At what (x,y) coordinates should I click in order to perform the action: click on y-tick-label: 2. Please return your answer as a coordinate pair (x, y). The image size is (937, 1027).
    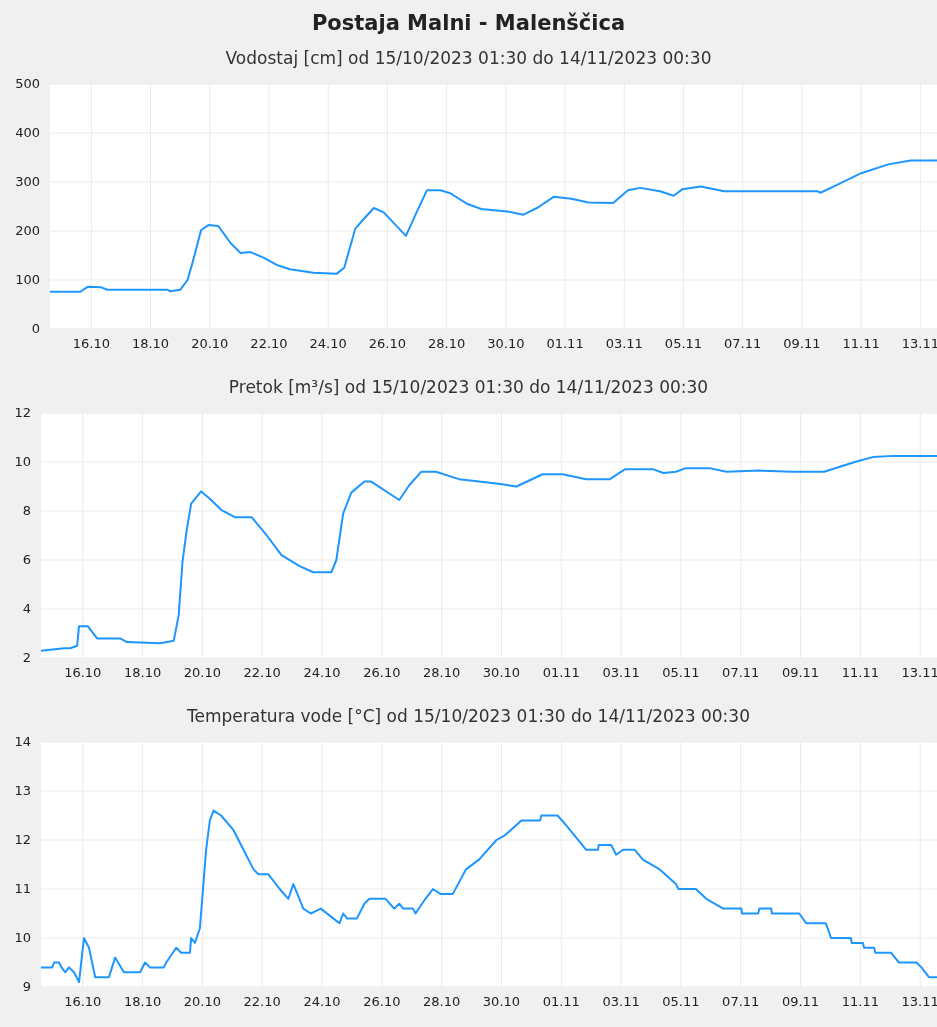
    Looking at the image, I should click on (26, 657).